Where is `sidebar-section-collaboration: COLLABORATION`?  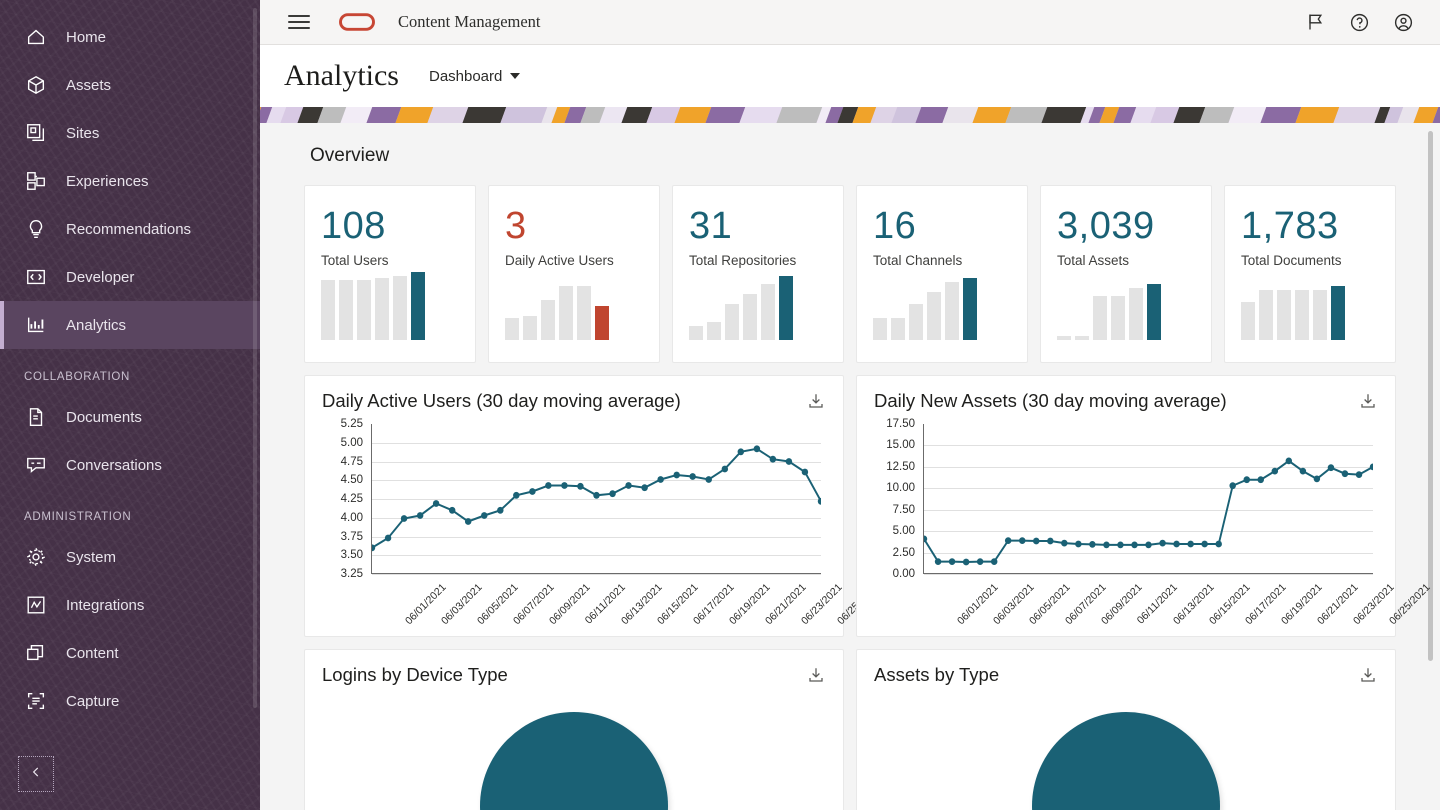 sidebar-section-collaboration: COLLABORATION is located at coordinates (77, 377).